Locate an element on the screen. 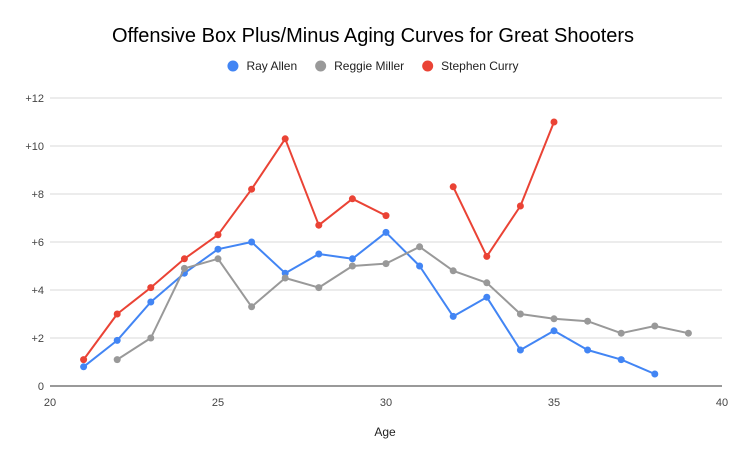 Image resolution: width=746 pixels, height=462 pixels. y-tick-label: +6 is located at coordinates (37, 243).